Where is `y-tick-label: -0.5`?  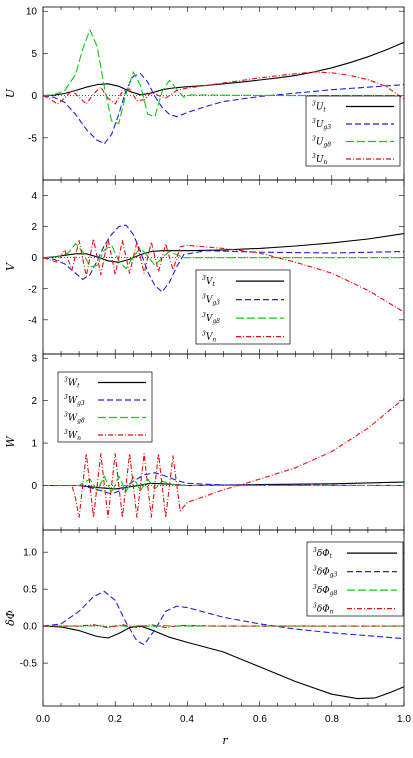 y-tick-label: -0.5 is located at coordinates (29, 664).